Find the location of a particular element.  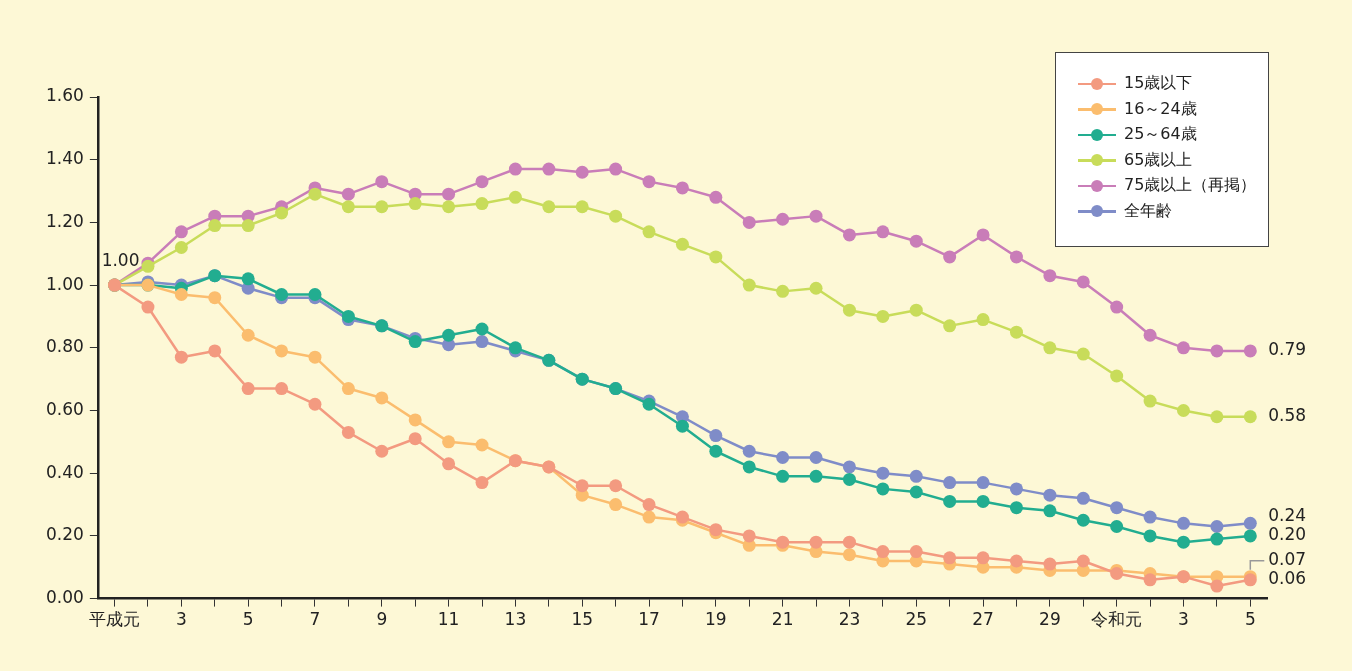

legend-label: 全年齢 is located at coordinates (1148, 211).